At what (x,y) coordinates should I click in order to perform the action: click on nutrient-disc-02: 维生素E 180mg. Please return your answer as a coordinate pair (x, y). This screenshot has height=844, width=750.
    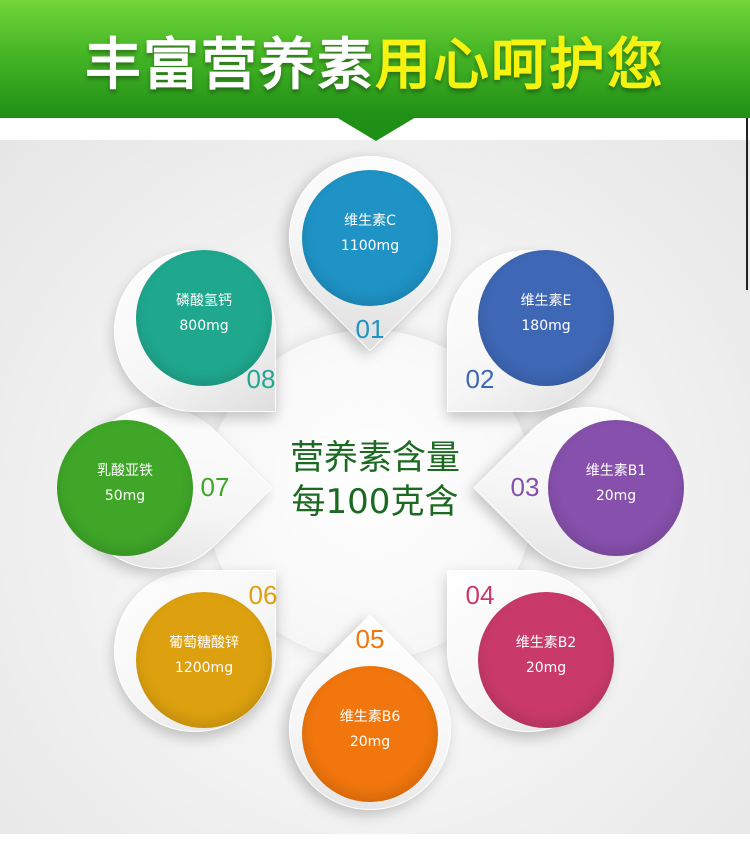
    Looking at the image, I should click on (546, 318).